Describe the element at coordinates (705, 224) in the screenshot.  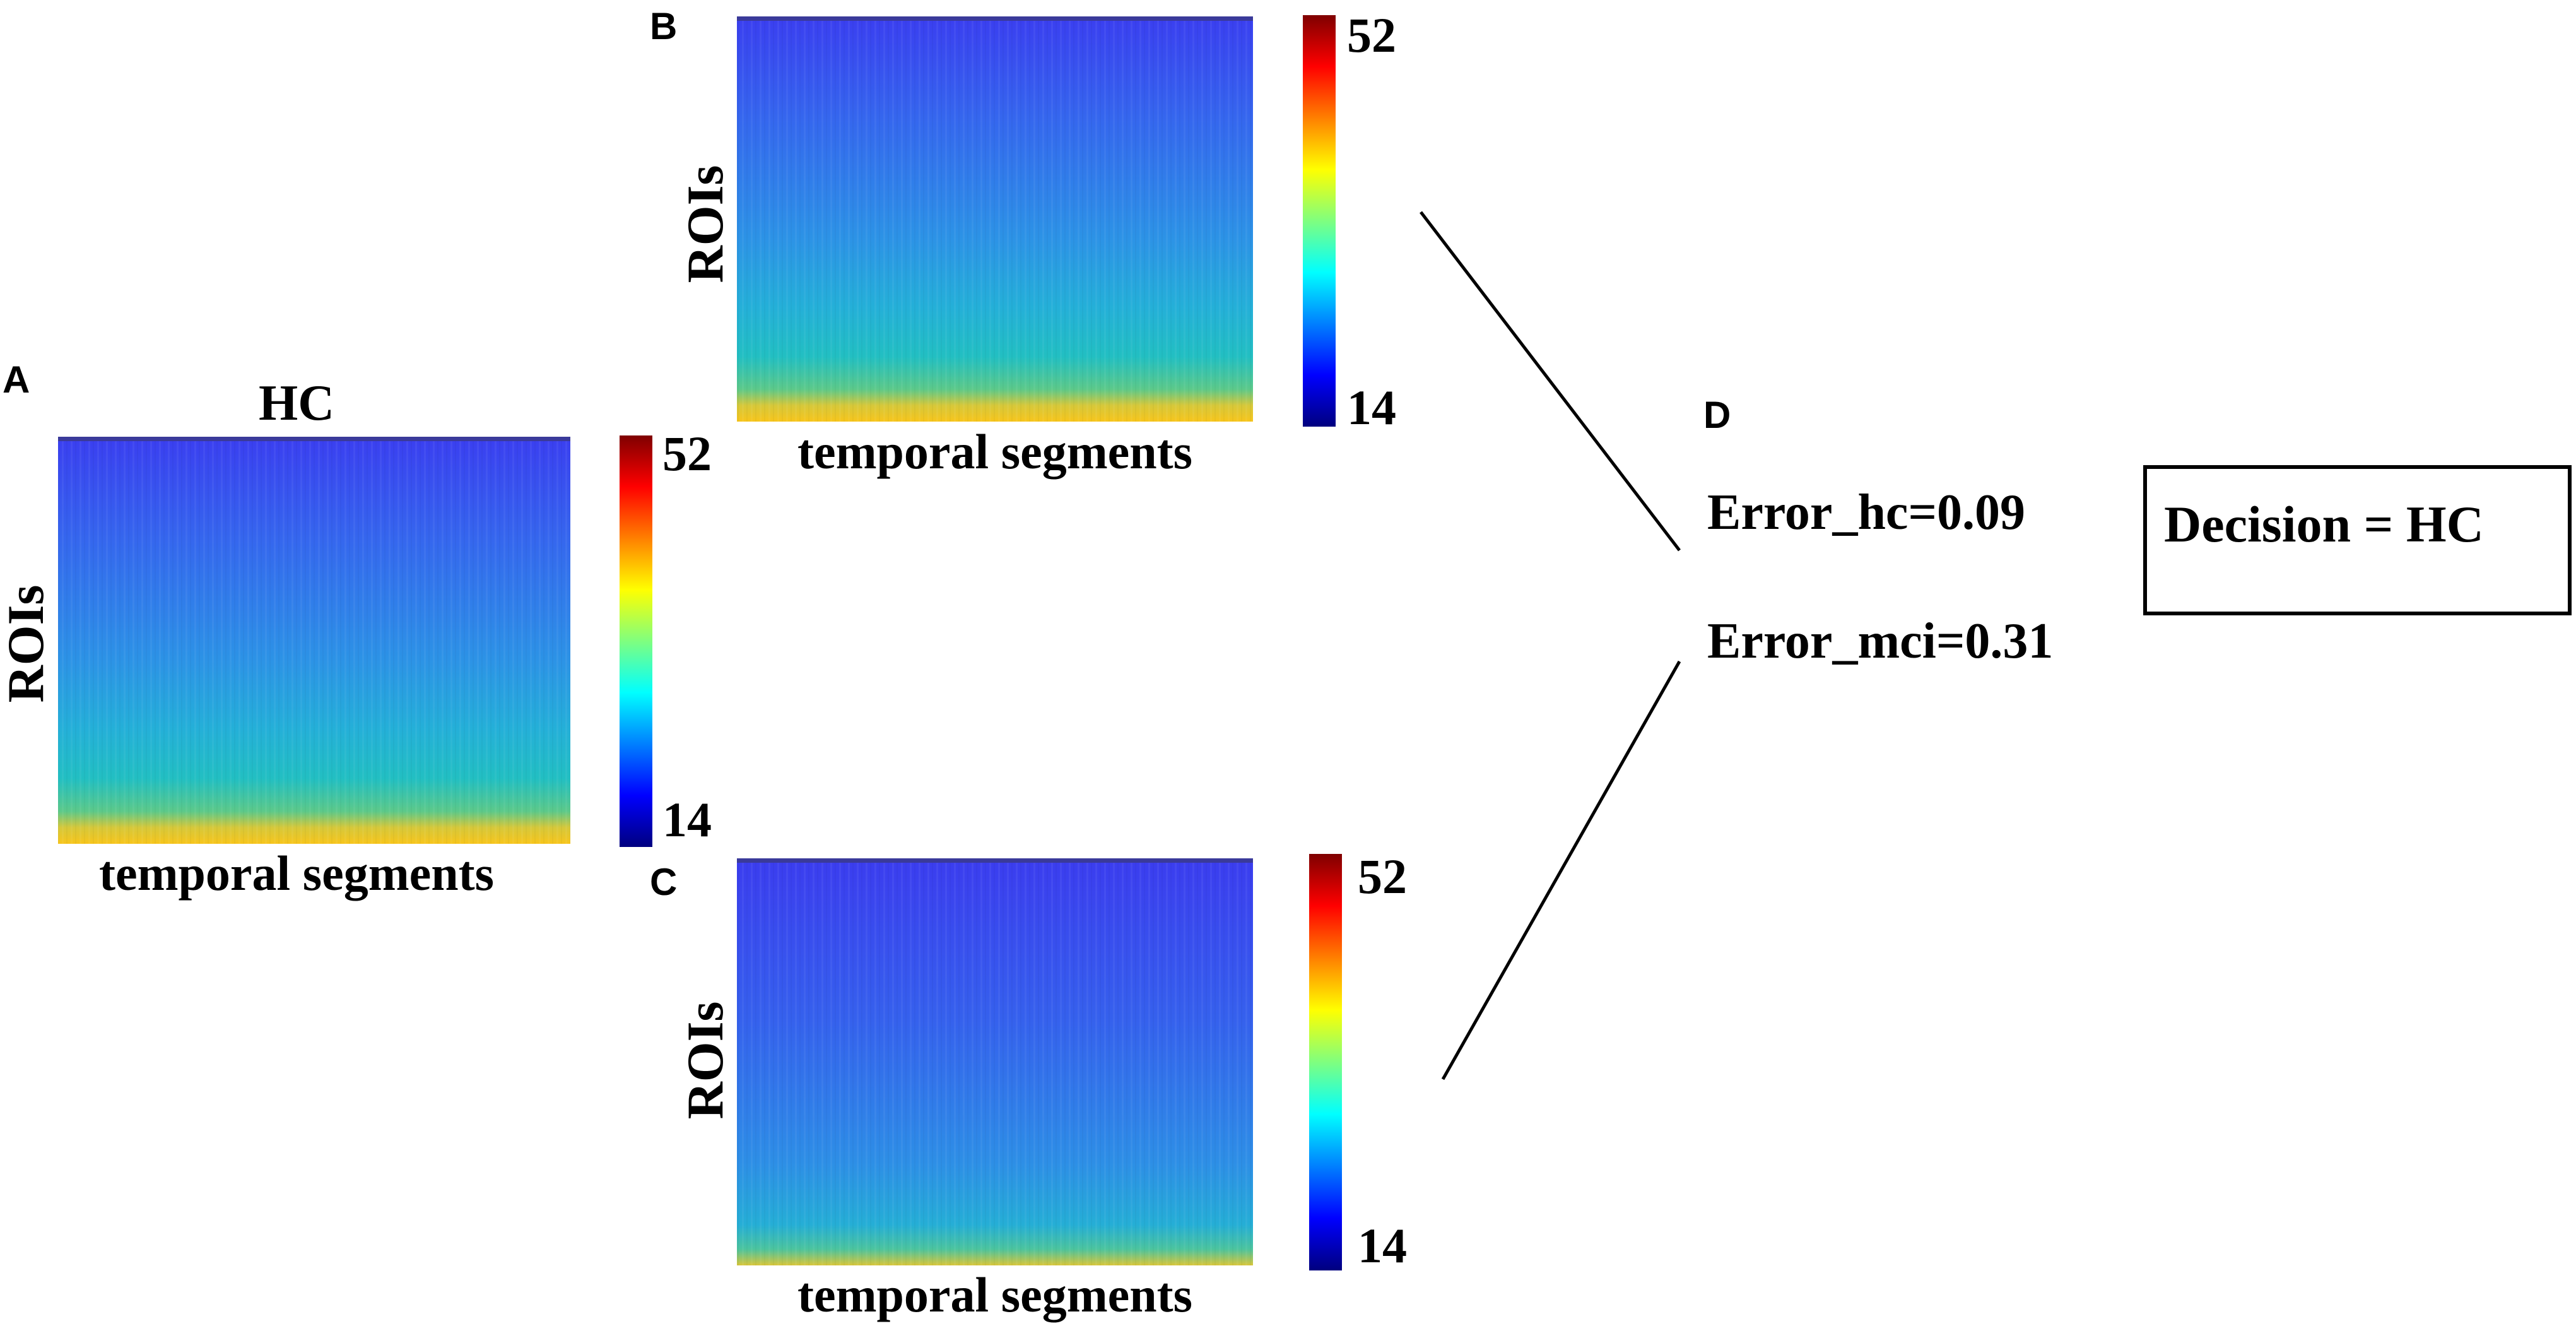
I see `y-axis-label-b: ROIs` at that location.